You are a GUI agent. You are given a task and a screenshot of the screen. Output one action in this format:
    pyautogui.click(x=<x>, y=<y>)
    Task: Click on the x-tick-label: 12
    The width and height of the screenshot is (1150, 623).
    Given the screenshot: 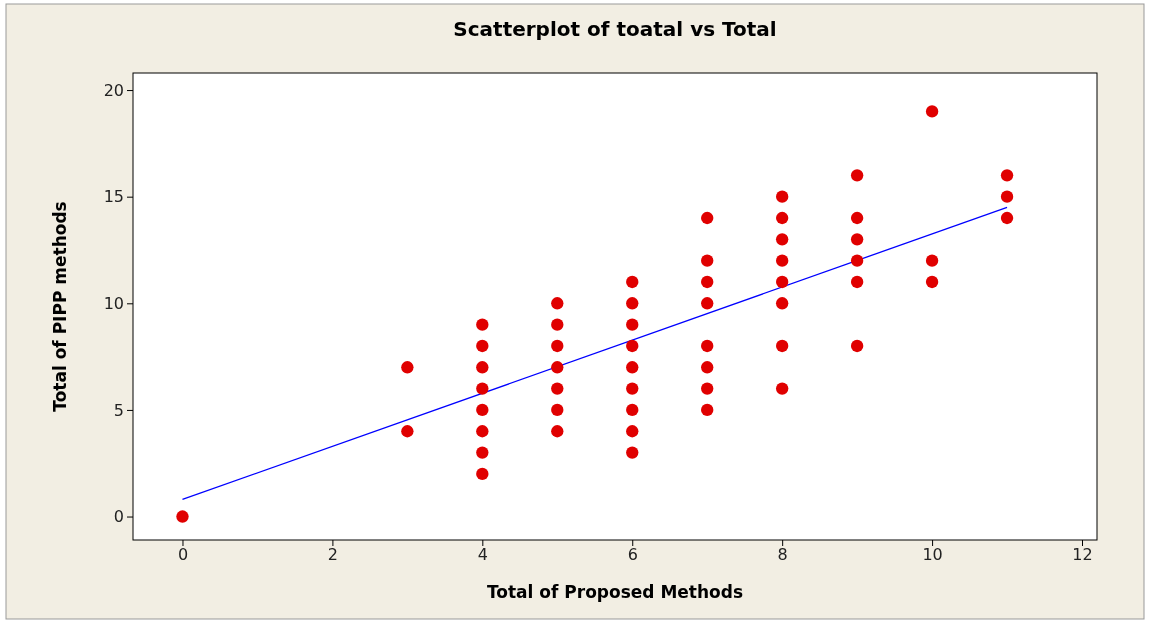 What is the action you would take?
    pyautogui.click(x=1082, y=555)
    